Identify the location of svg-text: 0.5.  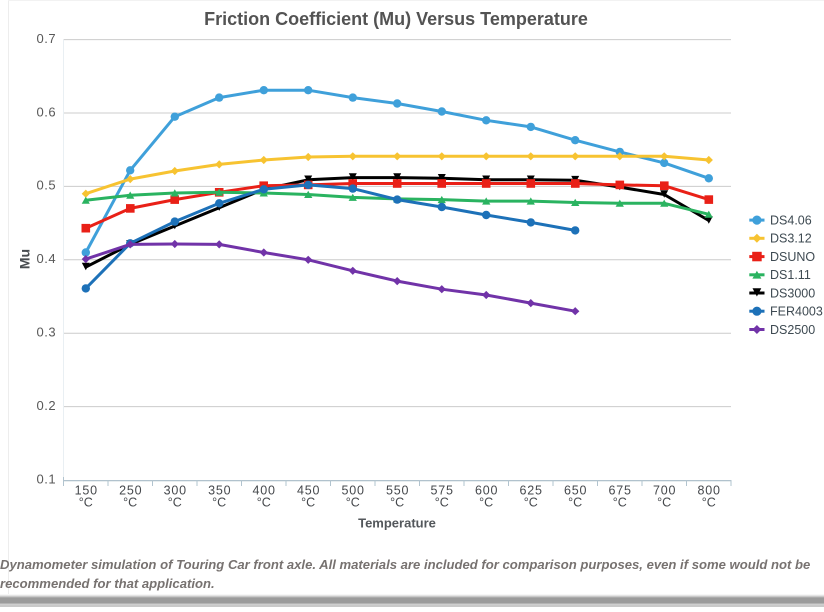
(47, 185).